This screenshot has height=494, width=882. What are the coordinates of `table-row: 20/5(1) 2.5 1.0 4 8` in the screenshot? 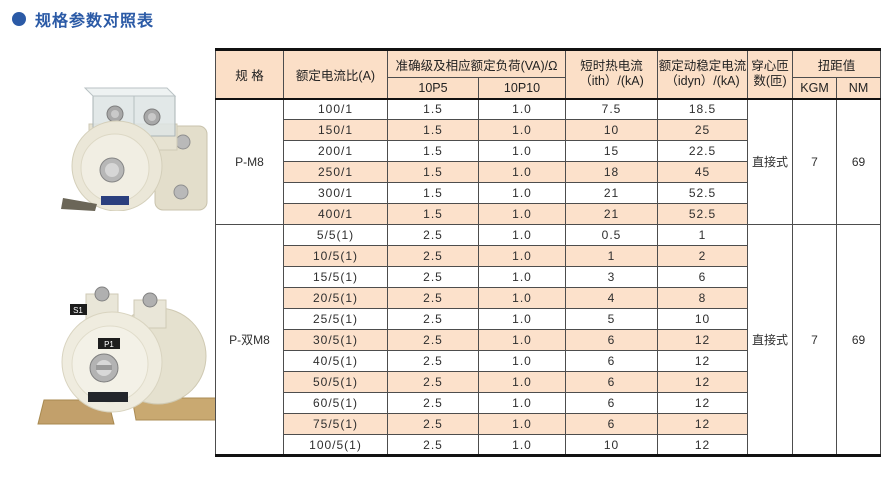 It's located at (548, 298).